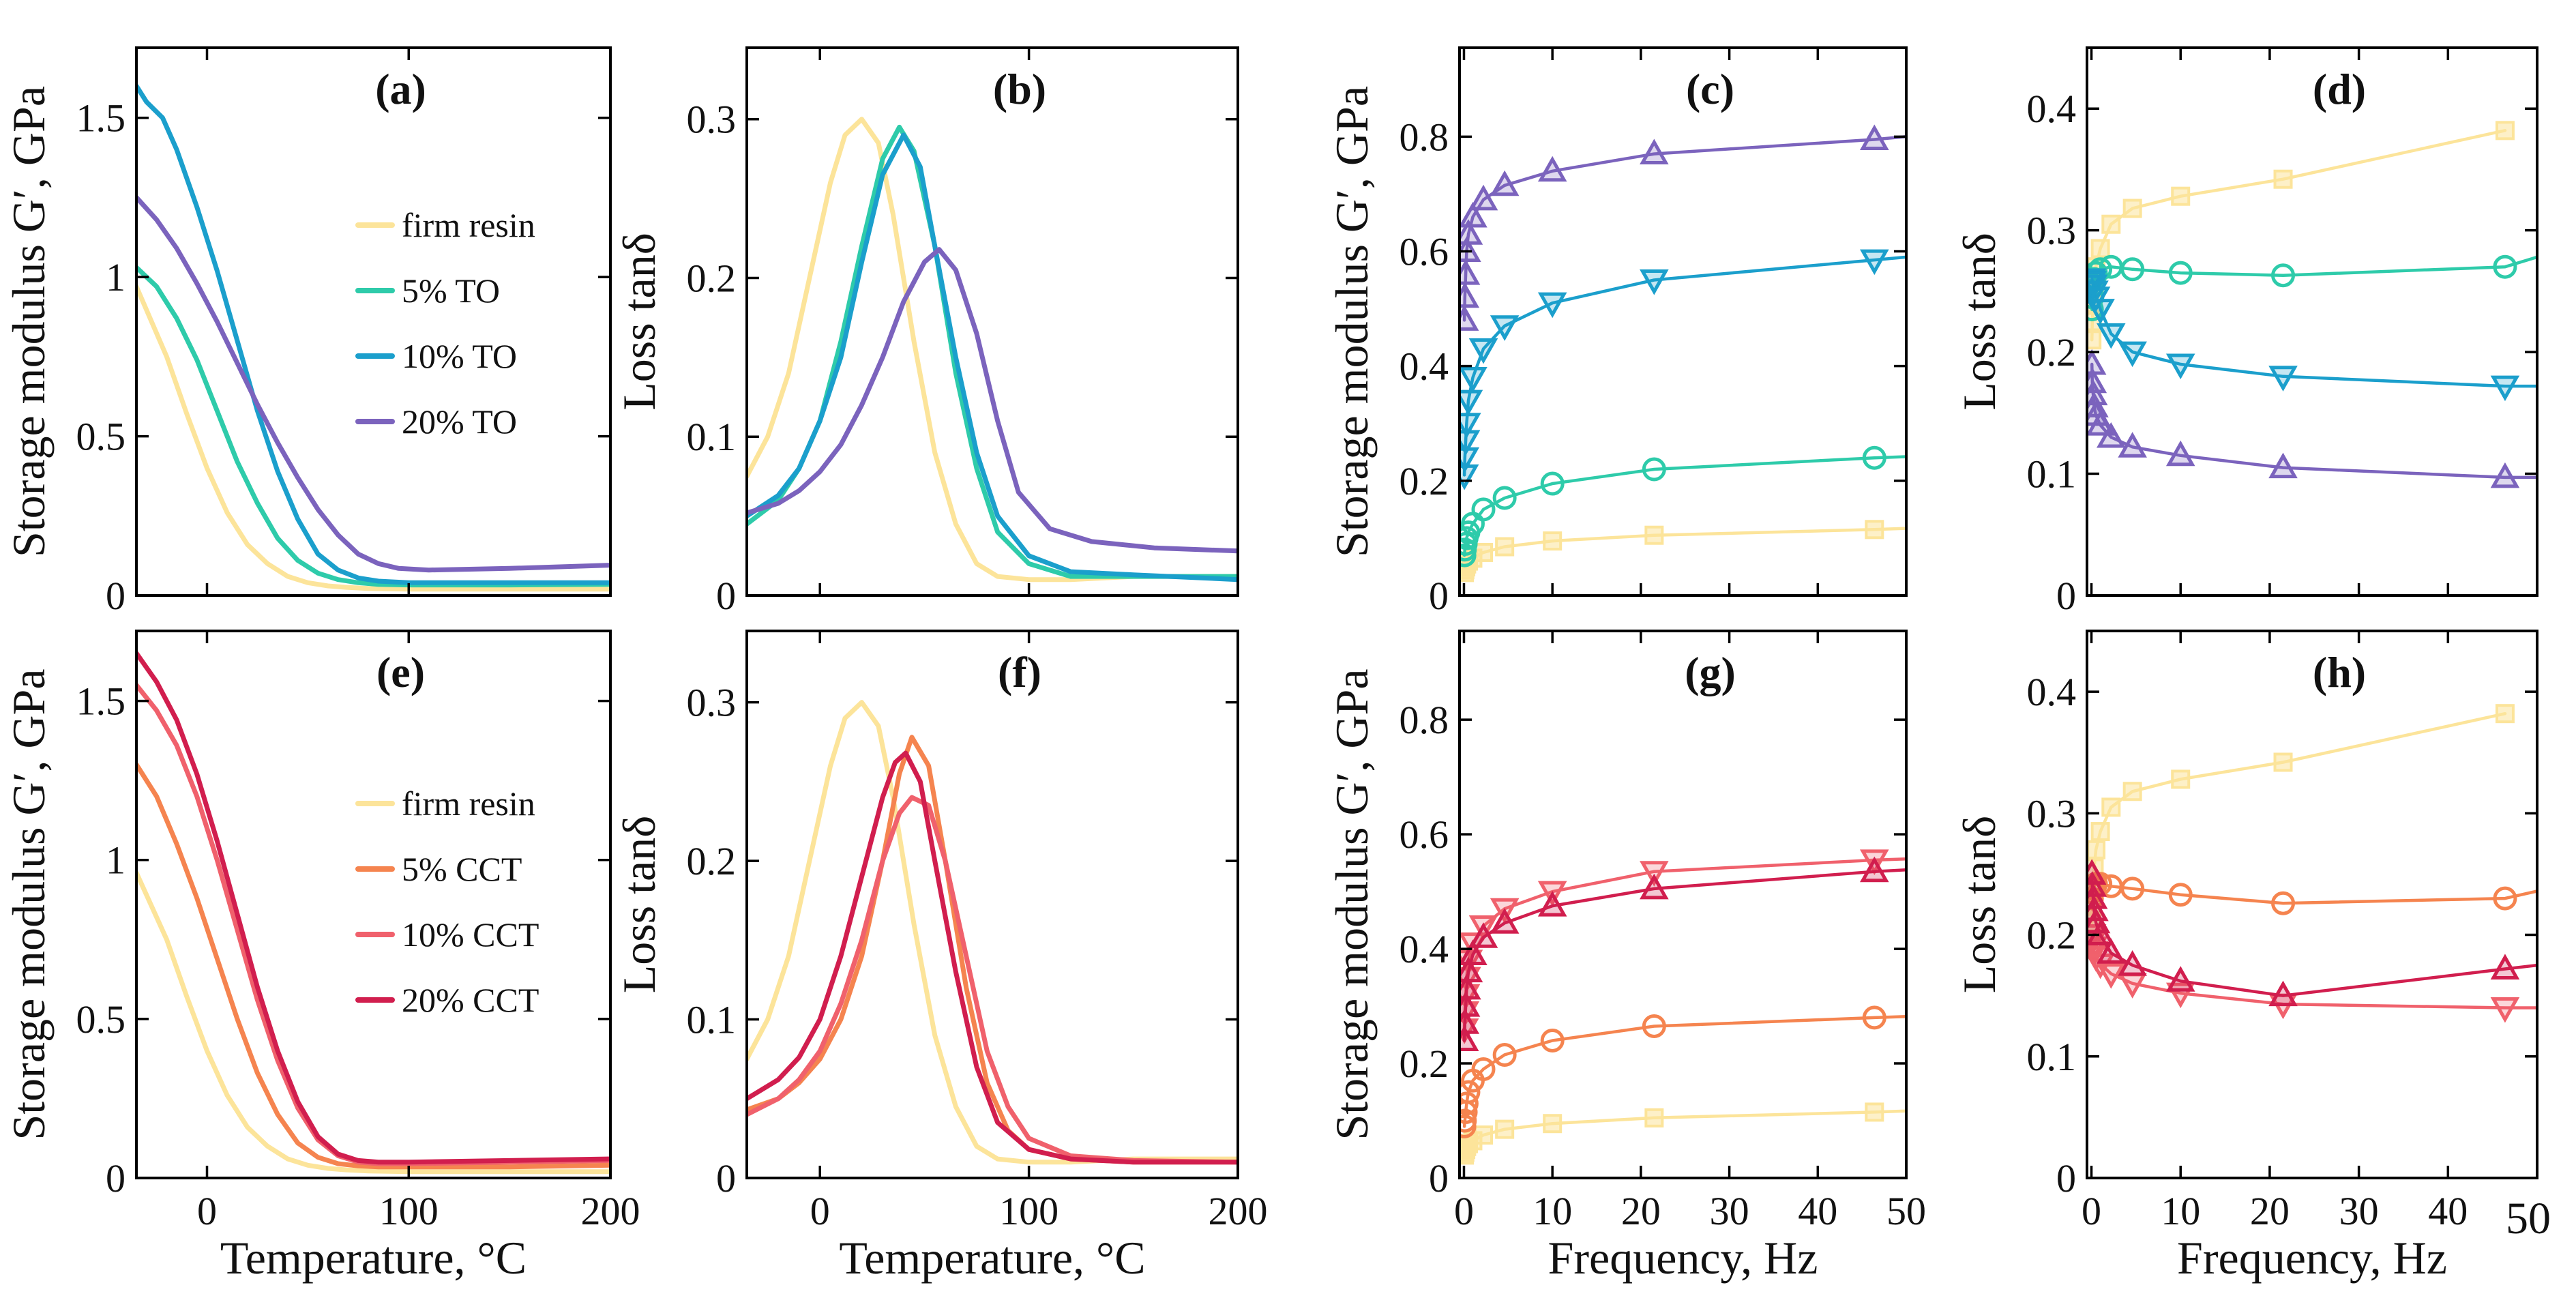 This screenshot has width=2576, height=1311. What do you see at coordinates (115, 277) in the screenshot?
I see `y-tick-label: 1` at bounding box center [115, 277].